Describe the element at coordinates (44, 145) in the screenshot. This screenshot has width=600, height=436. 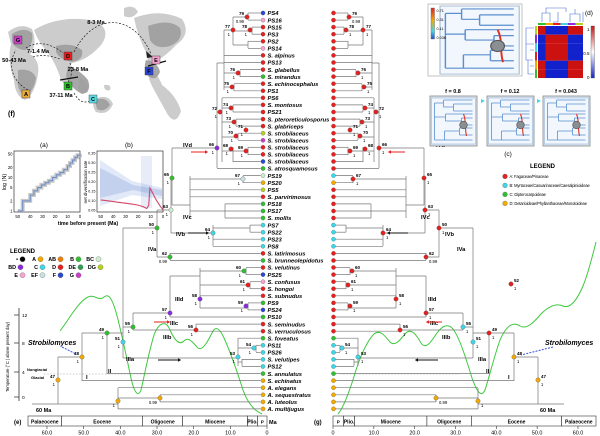
I see `panel-label-a: (a)` at that location.